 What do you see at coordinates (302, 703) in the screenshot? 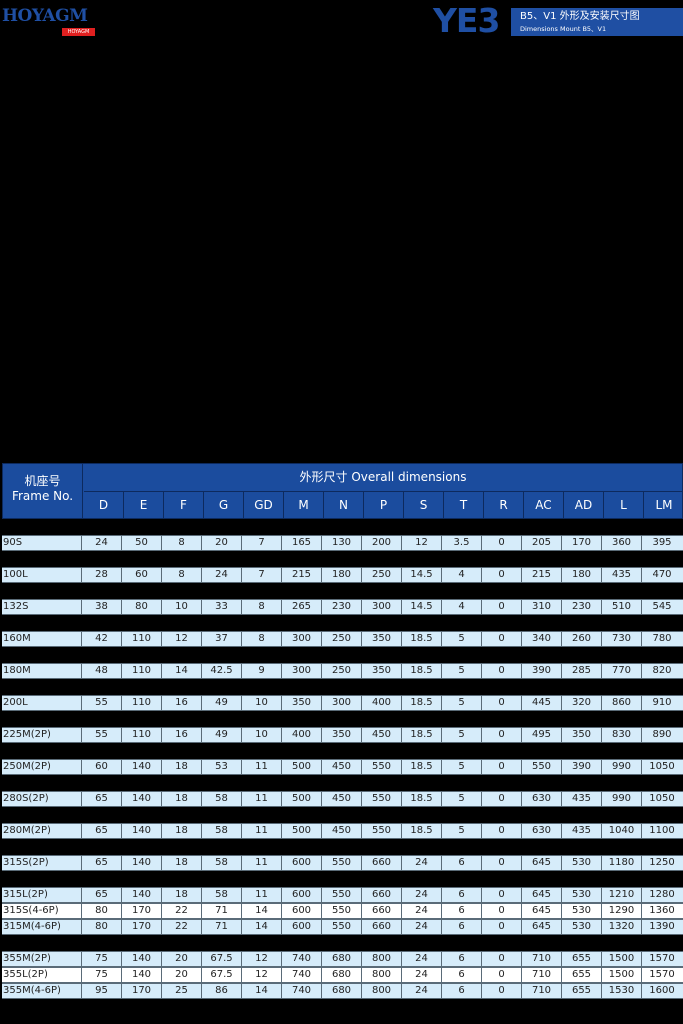
I see `value-cell: 350` at bounding box center [302, 703].